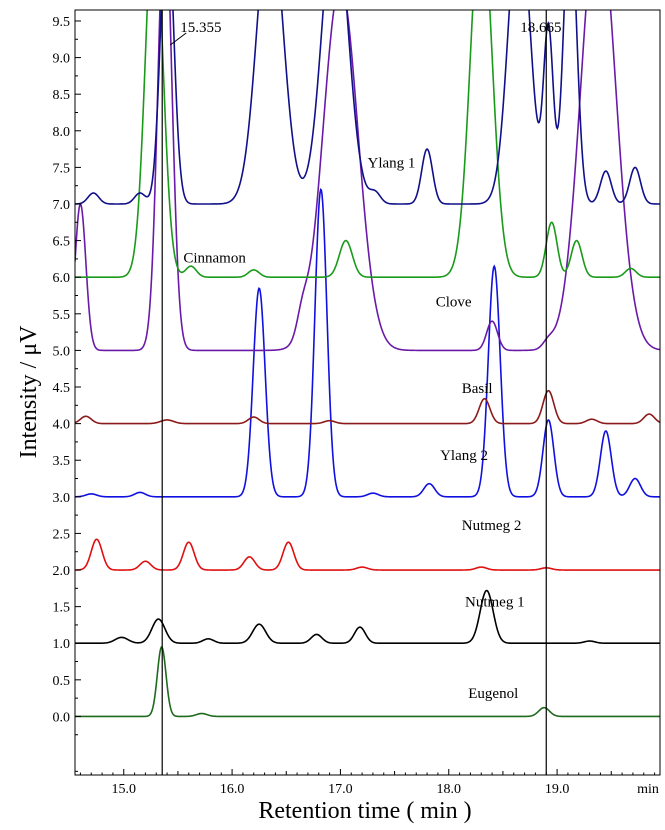 This screenshot has height=830, width=665. I want to click on series-label-clove: Clove, so click(454, 302).